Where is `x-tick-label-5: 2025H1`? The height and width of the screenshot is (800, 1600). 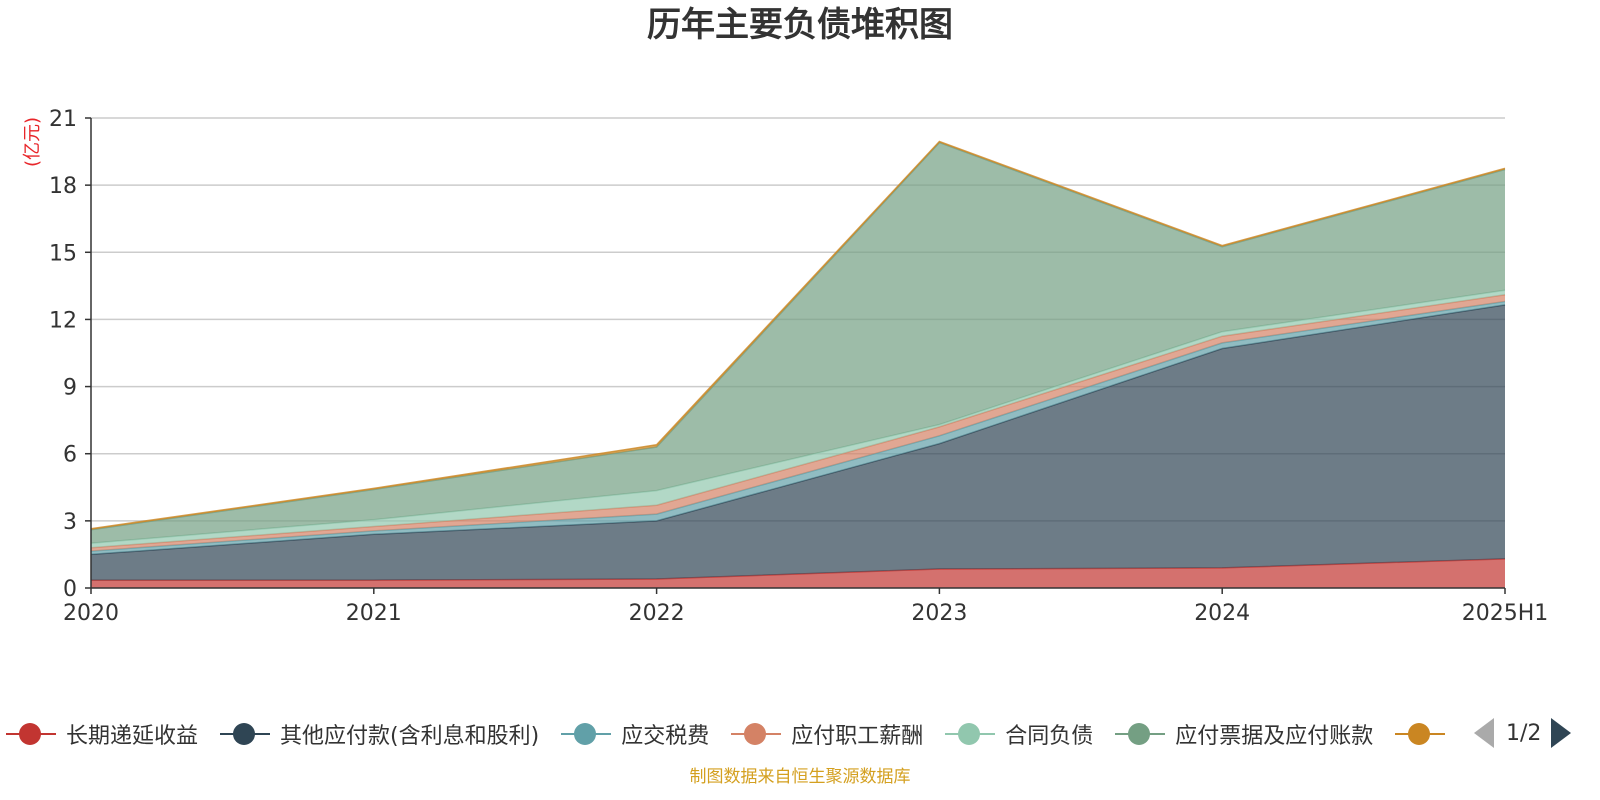
x-tick-label-5: 2025H1 is located at coordinates (1505, 613).